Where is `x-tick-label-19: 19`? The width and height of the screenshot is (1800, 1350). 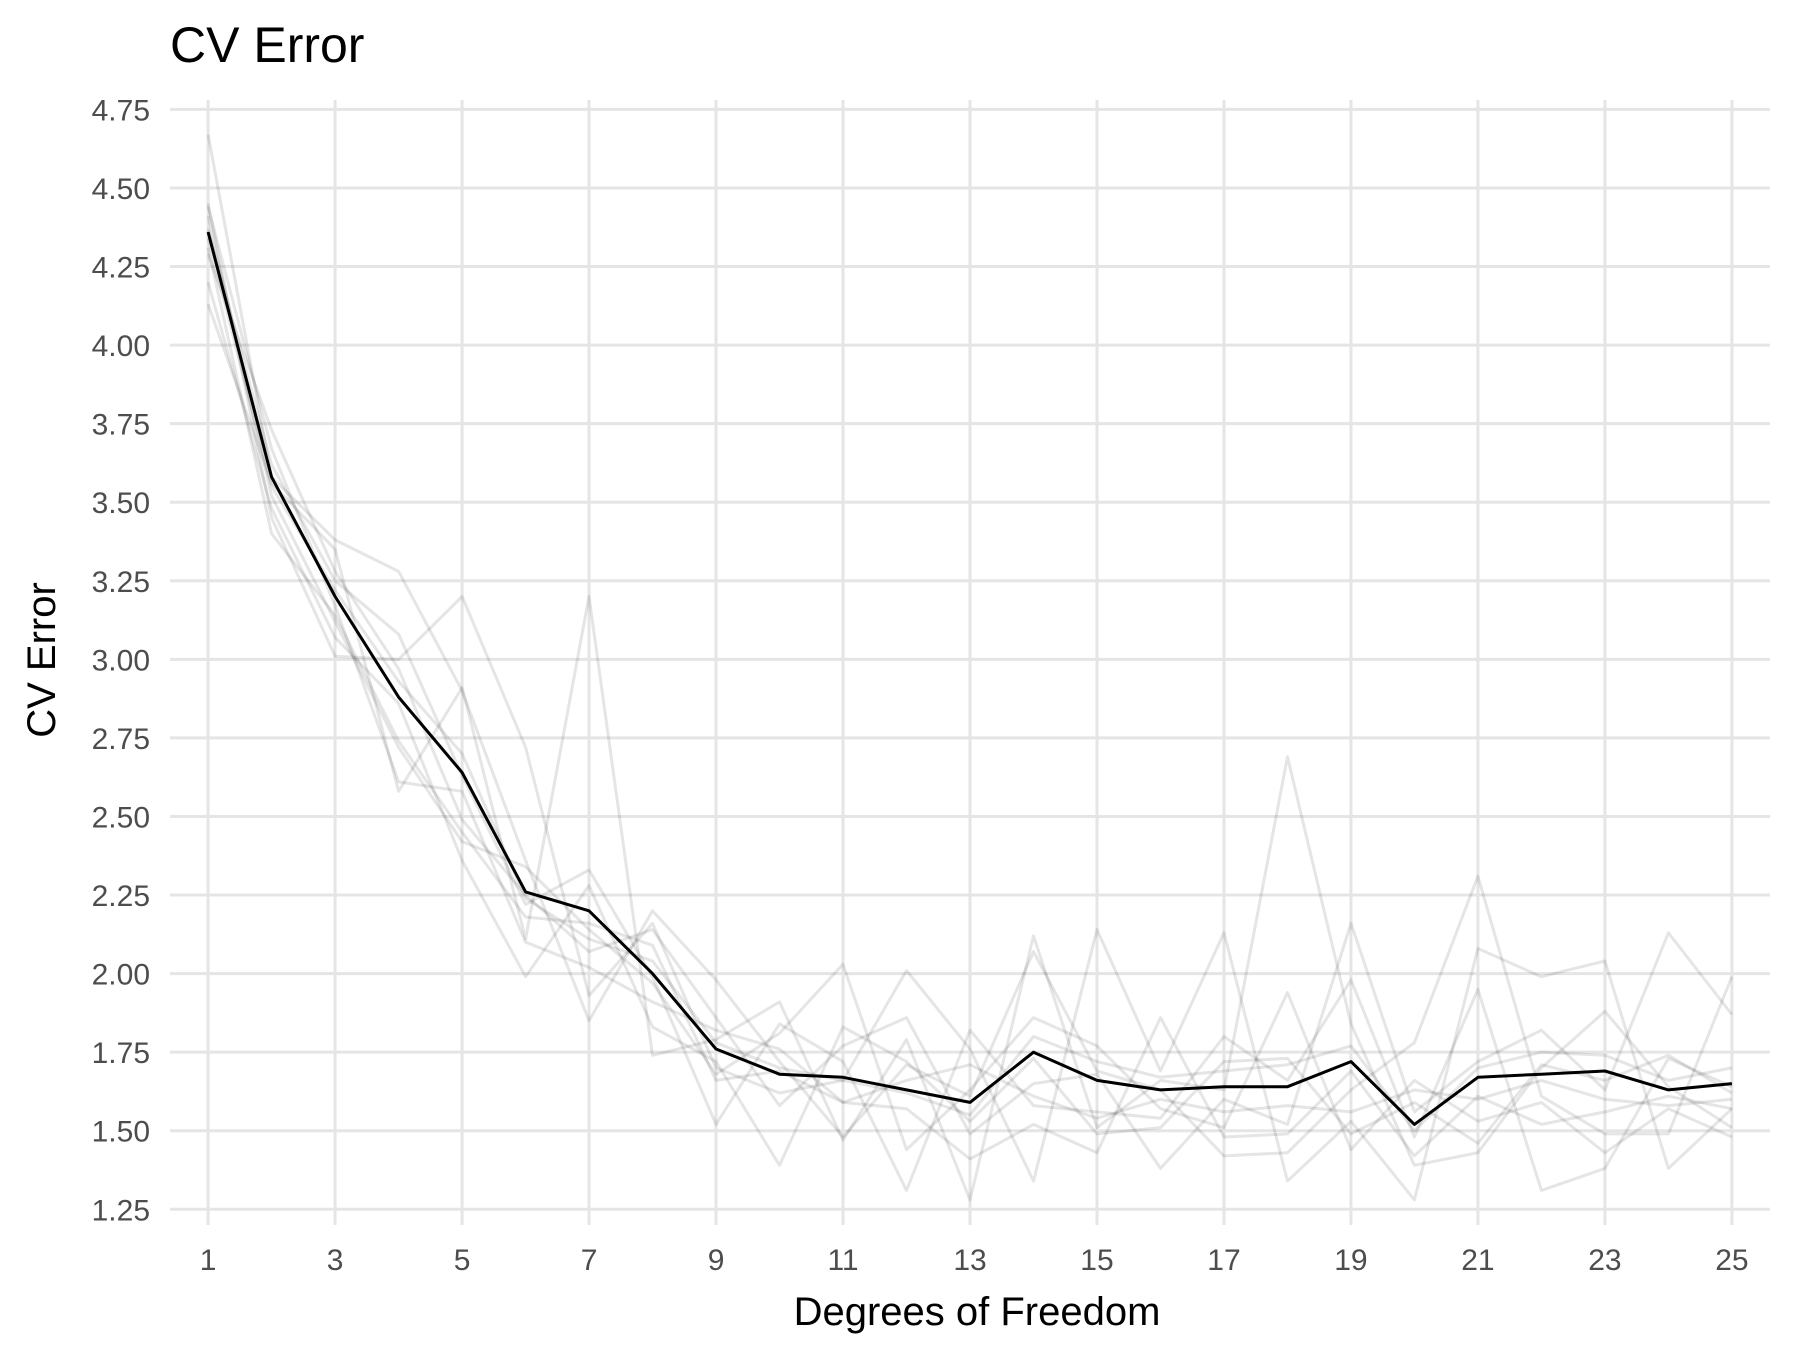 x-tick-label-19: 19 is located at coordinates (1350, 1260).